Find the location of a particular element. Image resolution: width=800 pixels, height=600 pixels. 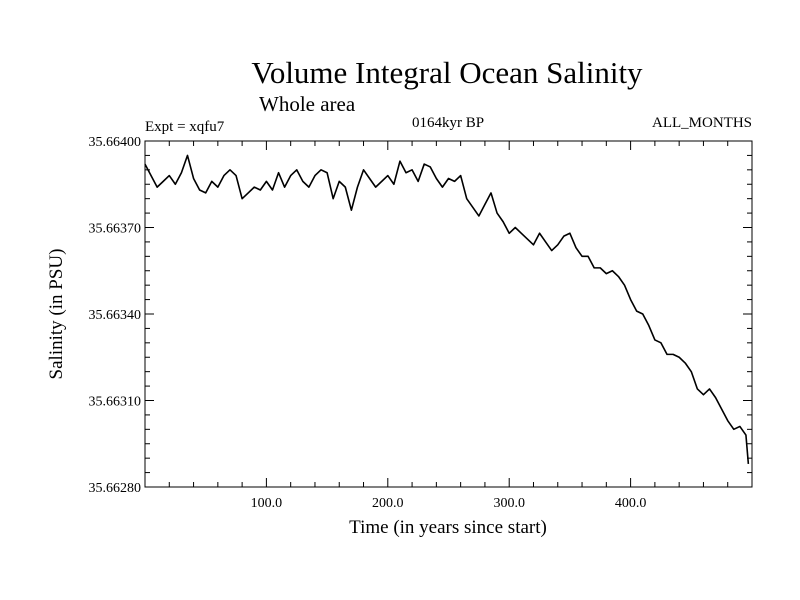

x-tick-label: 200.0 is located at coordinates (388, 503).